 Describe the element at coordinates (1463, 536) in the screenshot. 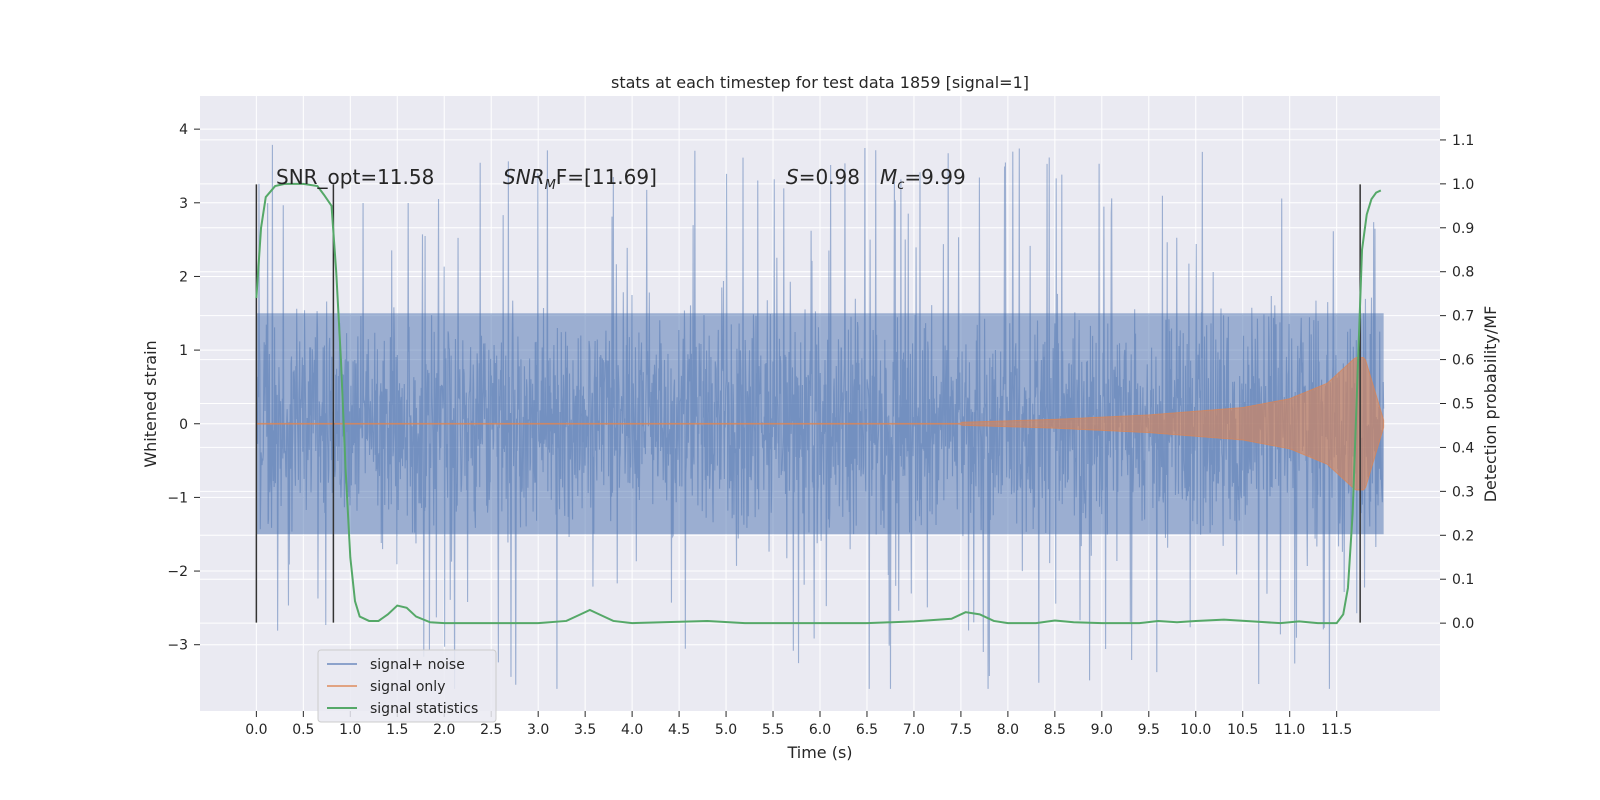

I see `y2-tick-label: 0.2` at that location.